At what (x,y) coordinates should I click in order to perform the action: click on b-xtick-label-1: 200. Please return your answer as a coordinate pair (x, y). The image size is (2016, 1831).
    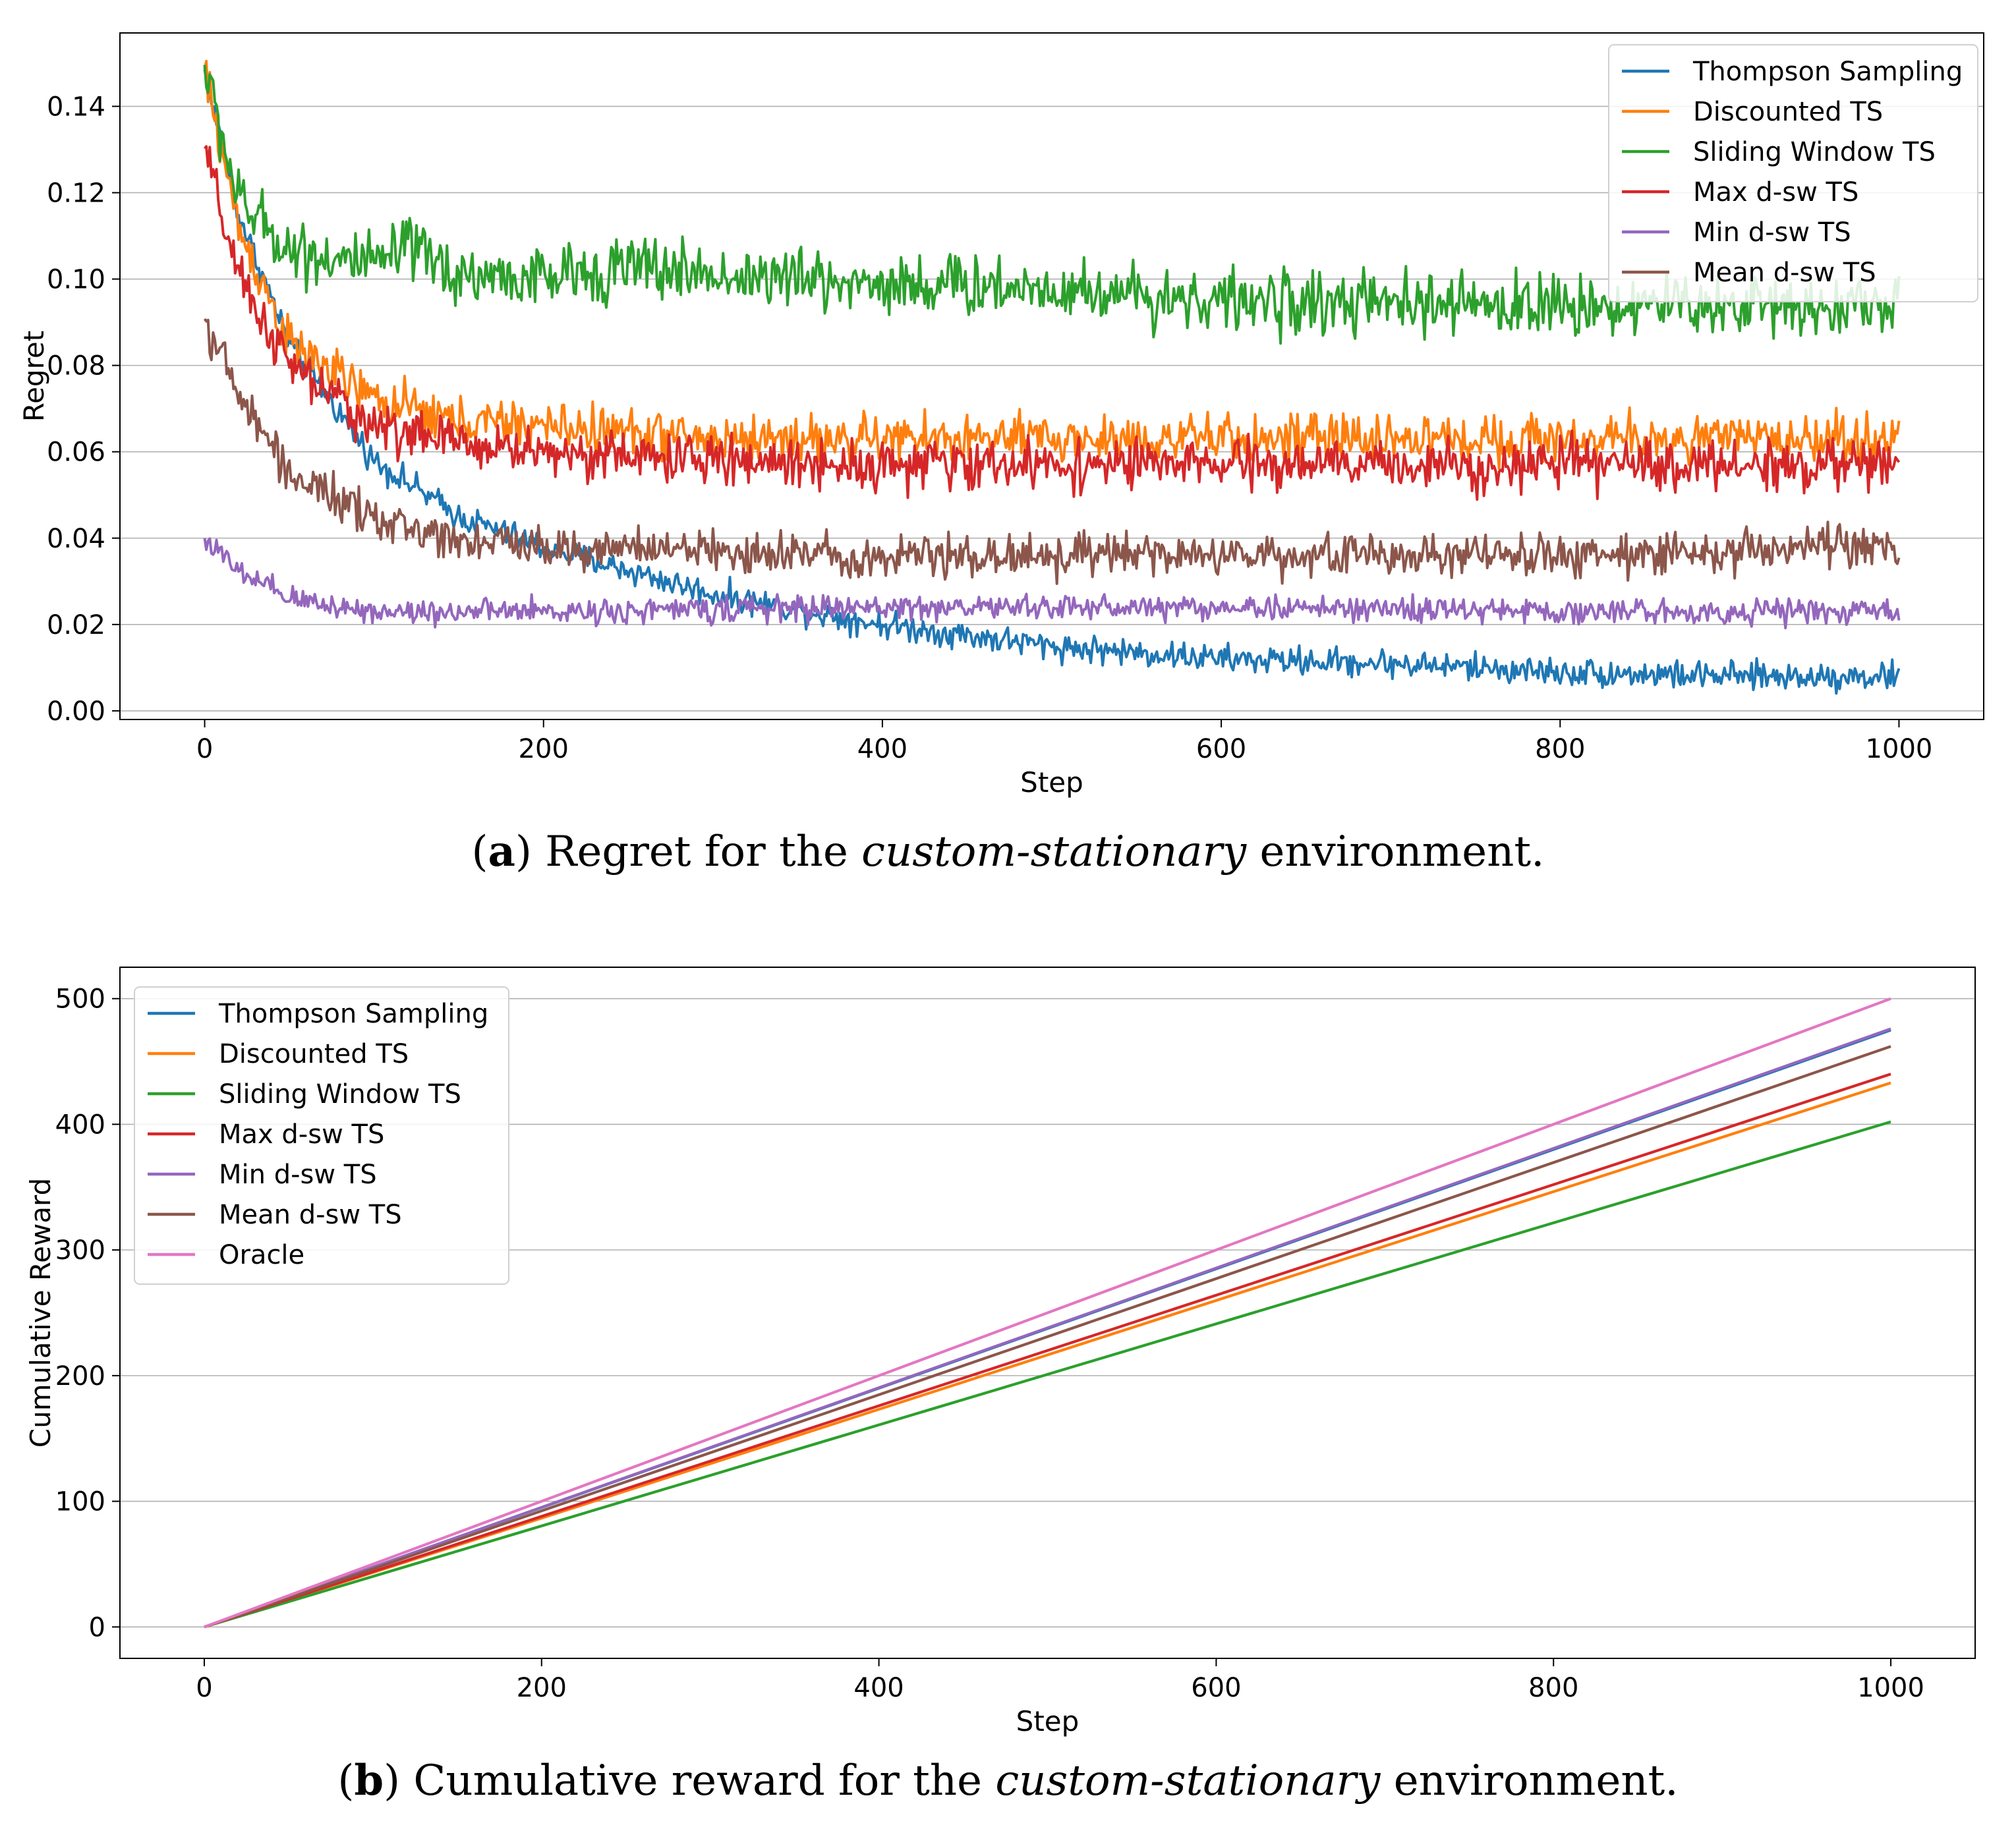
    Looking at the image, I should click on (542, 1688).